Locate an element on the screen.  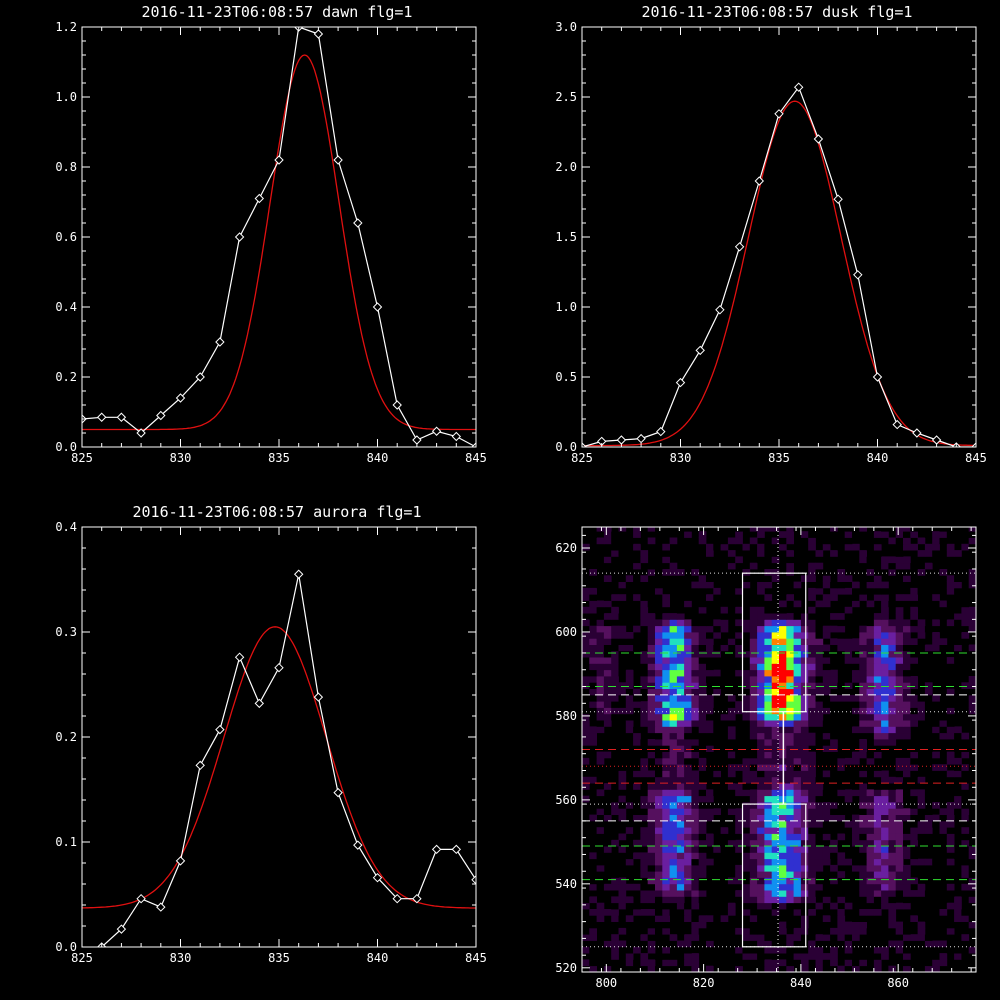
data-point is located at coordinates (621, 440).